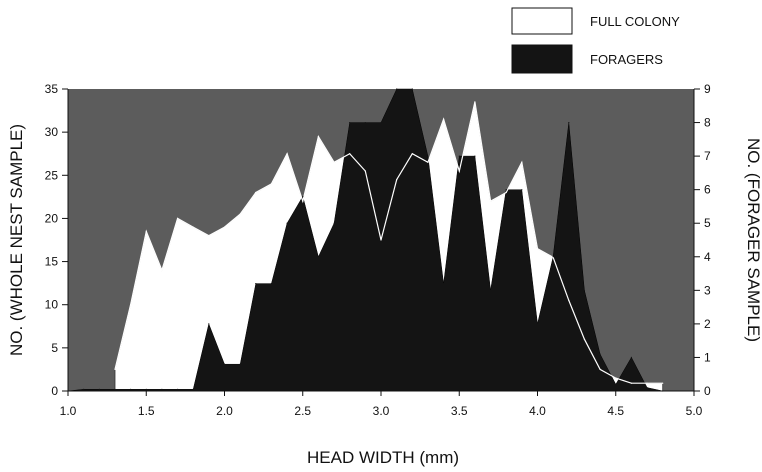 The height and width of the screenshot is (472, 762). Describe the element at coordinates (302, 411) in the screenshot. I see `x-tick-label: 2.5` at that location.